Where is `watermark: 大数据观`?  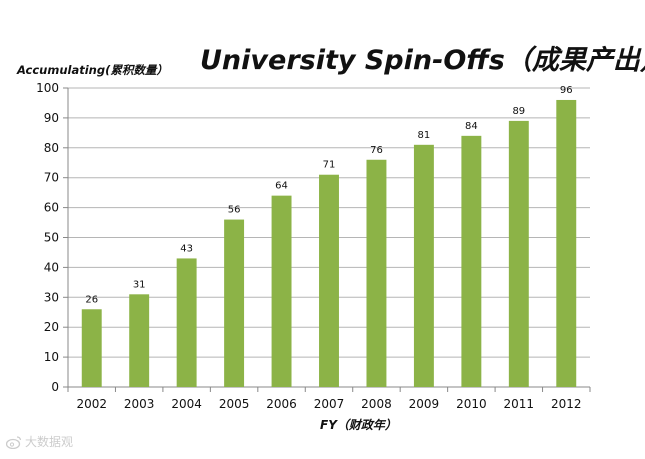
watermark: 大数据观 is located at coordinates (39, 441).